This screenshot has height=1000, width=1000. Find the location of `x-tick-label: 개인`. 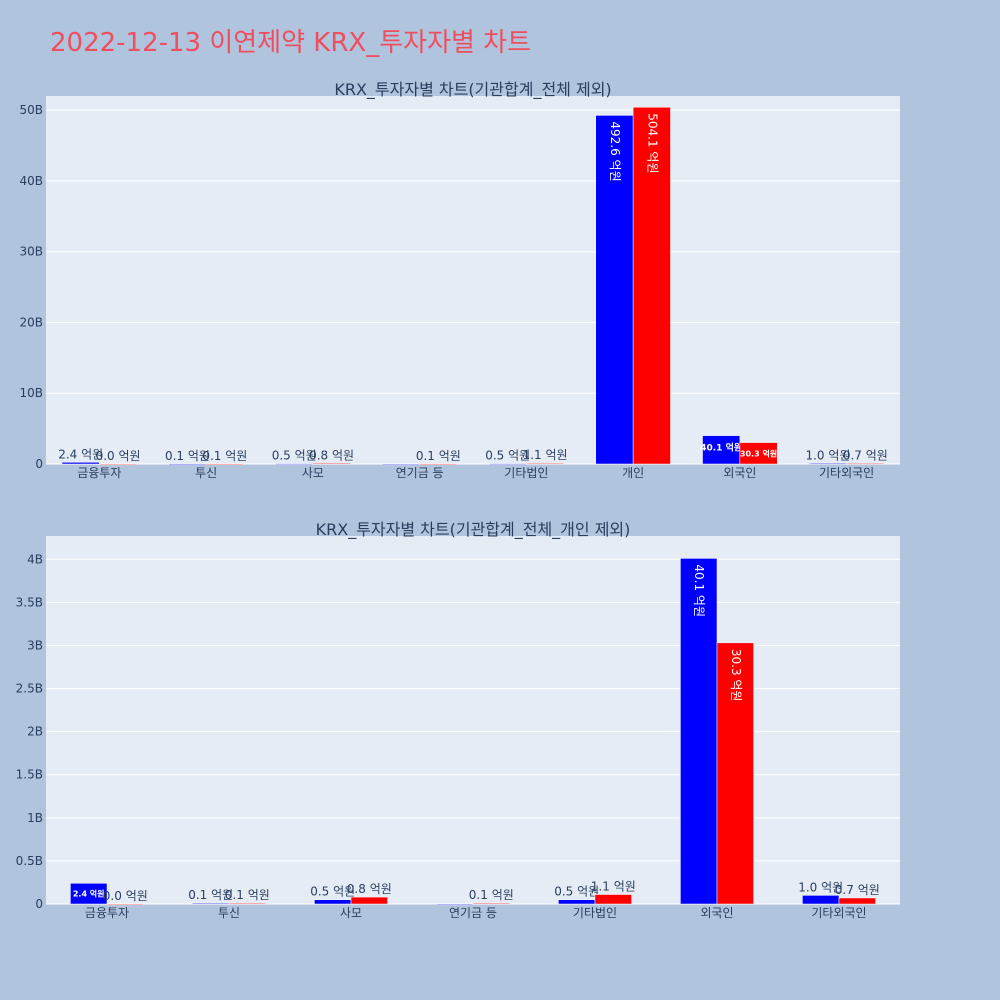

x-tick-label: 개인 is located at coordinates (633, 473).